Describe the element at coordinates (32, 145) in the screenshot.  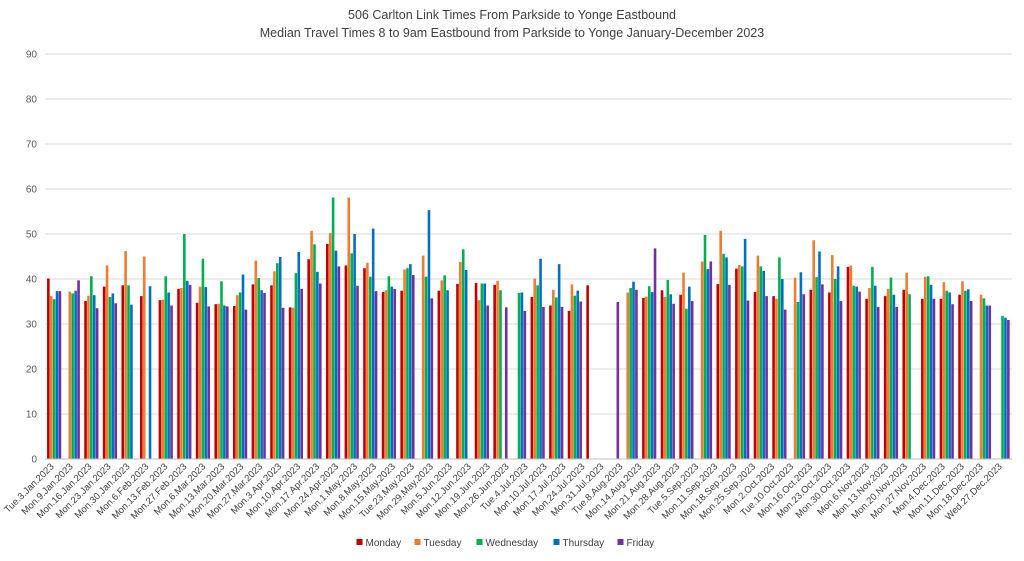
I see `y-tick-label: 70` at that location.